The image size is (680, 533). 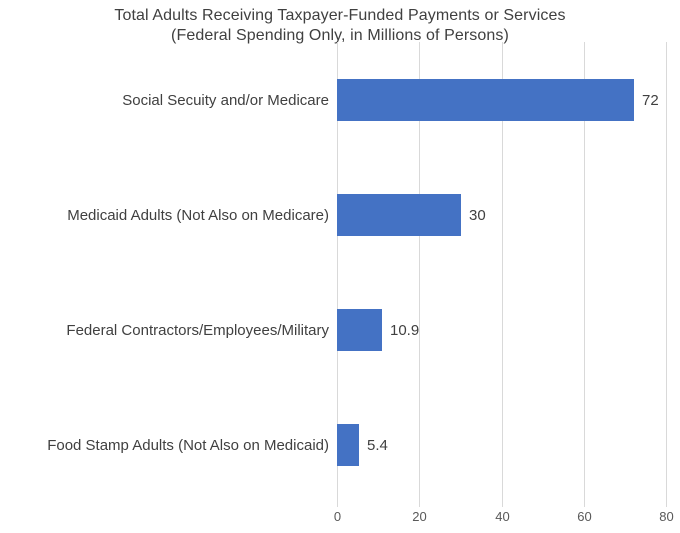 What do you see at coordinates (337, 516) in the screenshot?
I see `x-tick-label: 0` at bounding box center [337, 516].